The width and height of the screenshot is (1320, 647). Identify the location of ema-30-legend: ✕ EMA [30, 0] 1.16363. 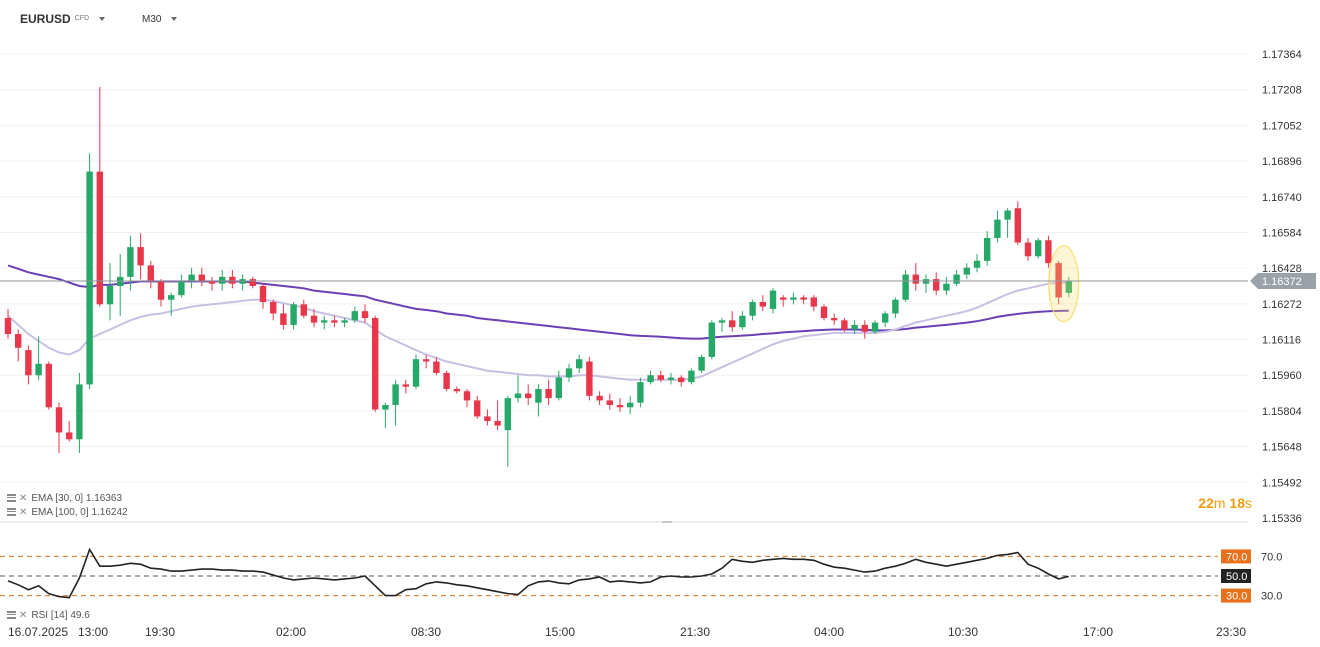
(64, 498).